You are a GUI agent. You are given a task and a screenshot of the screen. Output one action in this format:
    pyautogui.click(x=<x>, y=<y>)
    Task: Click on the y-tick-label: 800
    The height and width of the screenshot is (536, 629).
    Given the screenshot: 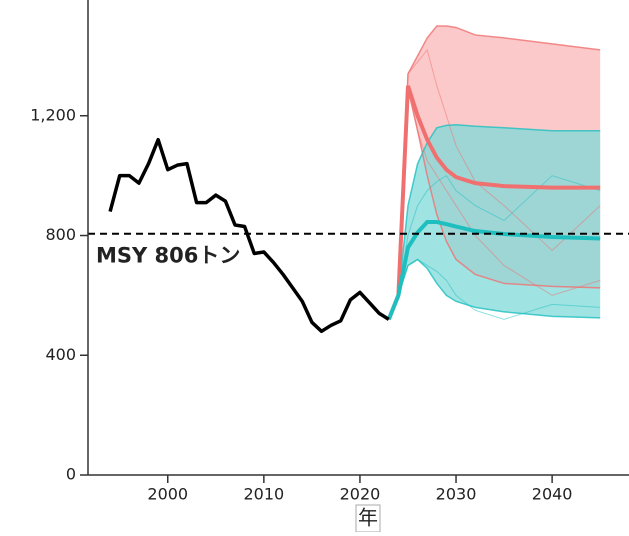 What is the action you would take?
    pyautogui.click(x=60, y=234)
    